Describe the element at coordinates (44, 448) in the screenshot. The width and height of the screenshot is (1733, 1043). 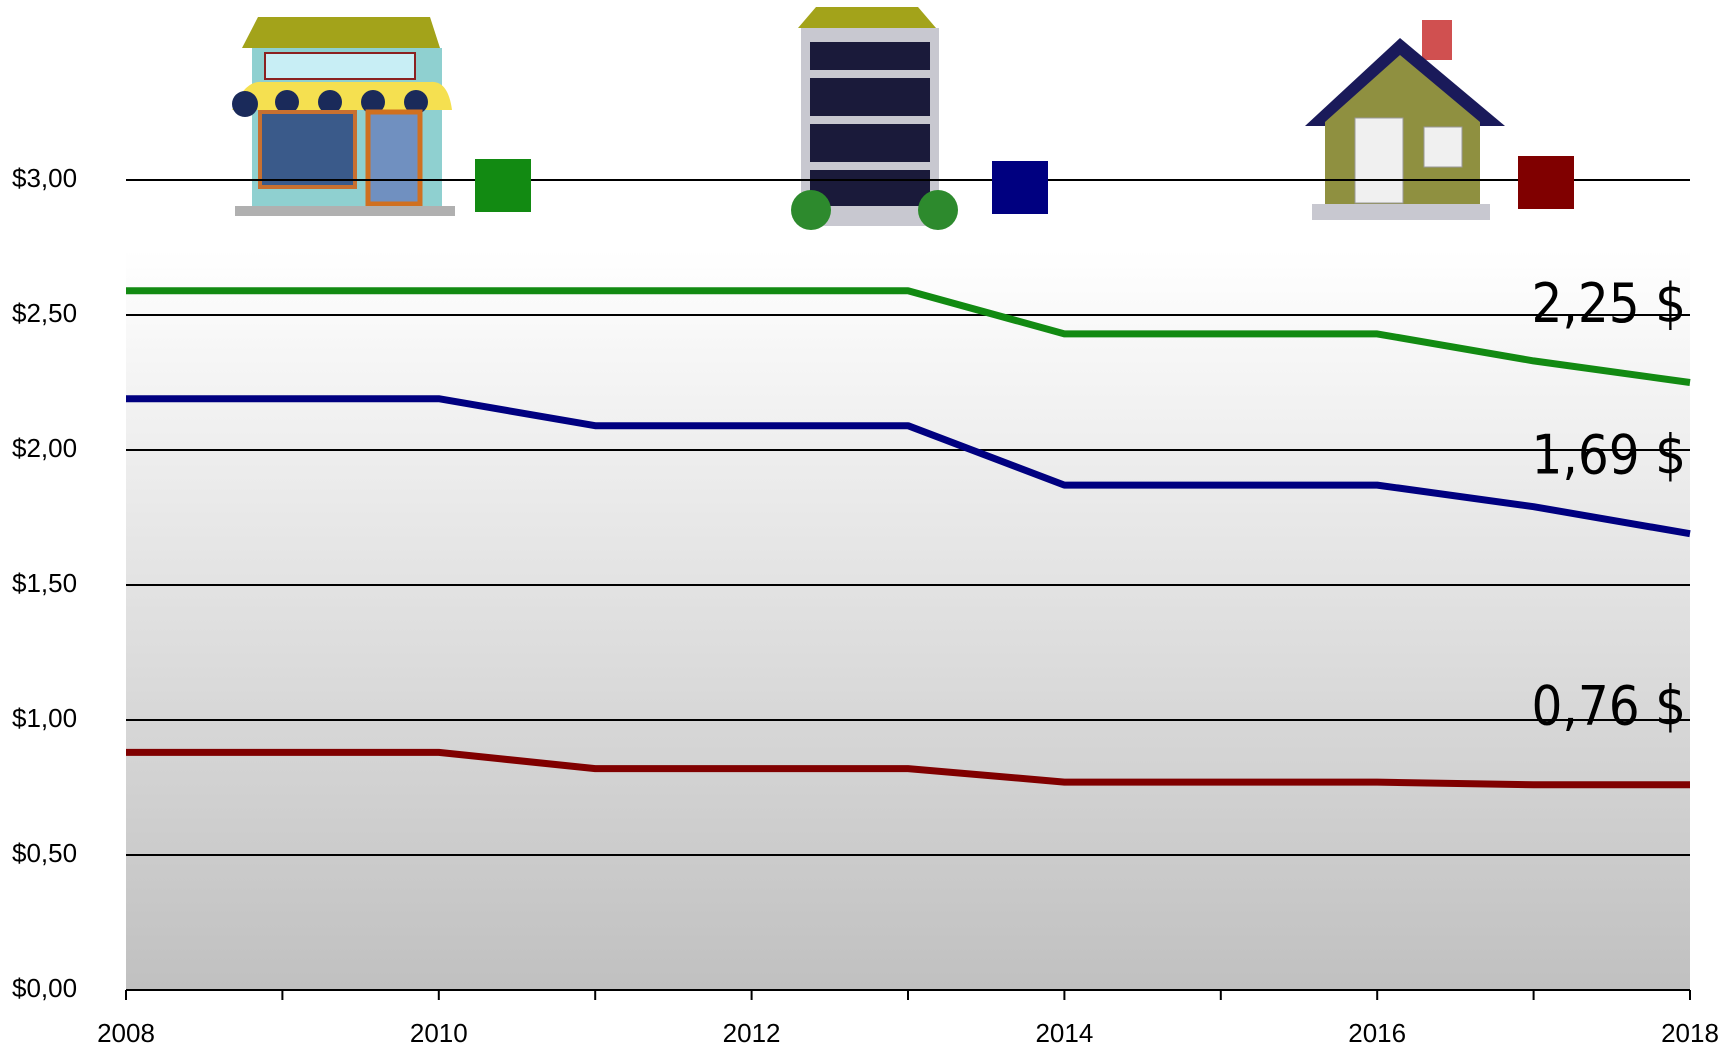
I see `y-tick-label: $2,00` at that location.